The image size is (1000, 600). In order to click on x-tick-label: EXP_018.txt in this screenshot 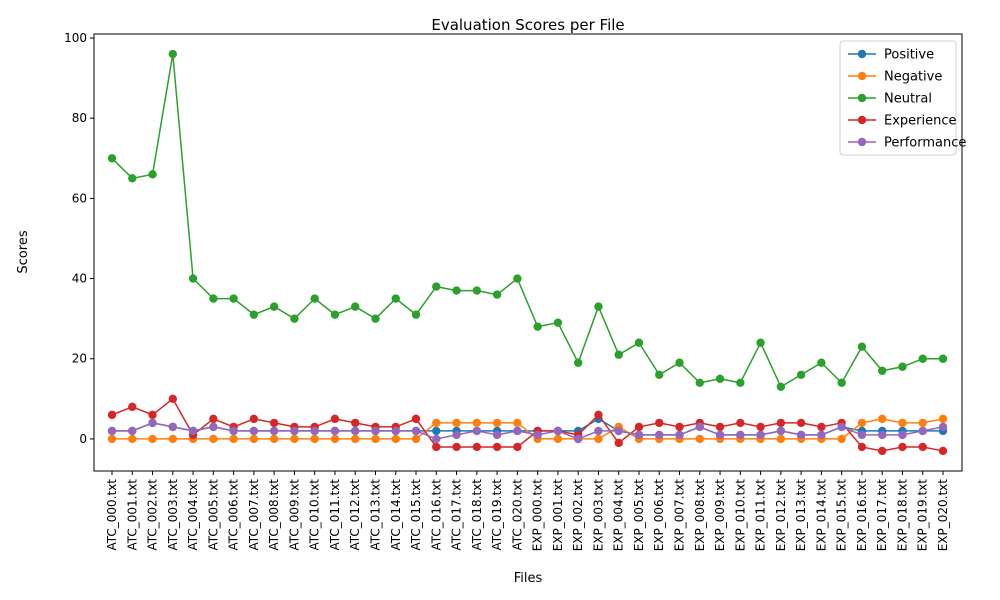, I will do `click(902, 515)`.